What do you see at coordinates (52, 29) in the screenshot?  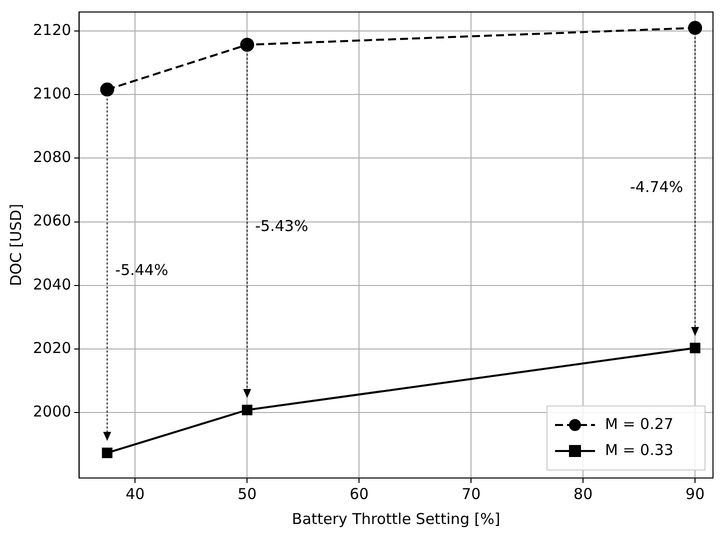 I see `y-tick-label: 2120` at bounding box center [52, 29].